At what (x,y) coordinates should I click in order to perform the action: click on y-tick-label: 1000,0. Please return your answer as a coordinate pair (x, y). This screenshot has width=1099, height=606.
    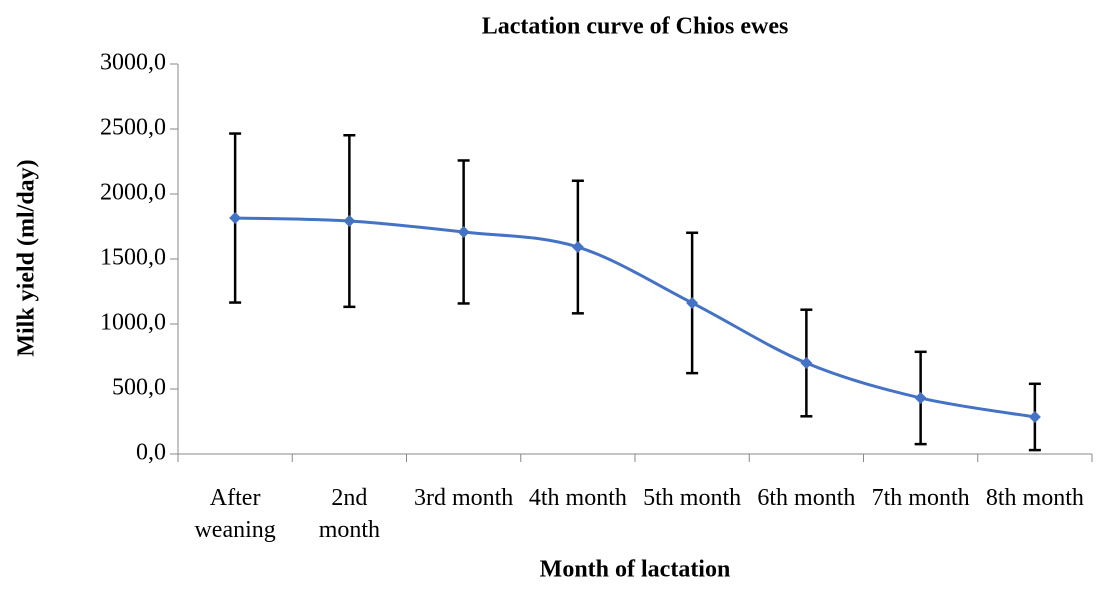
    Looking at the image, I should click on (133, 323).